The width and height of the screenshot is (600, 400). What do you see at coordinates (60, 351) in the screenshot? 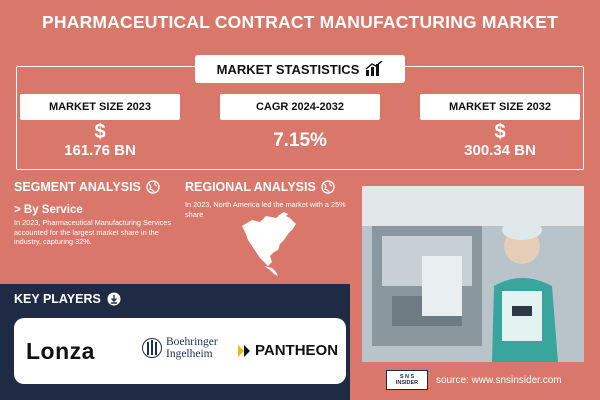
I see `lonza-logo: Lonza` at bounding box center [60, 351].